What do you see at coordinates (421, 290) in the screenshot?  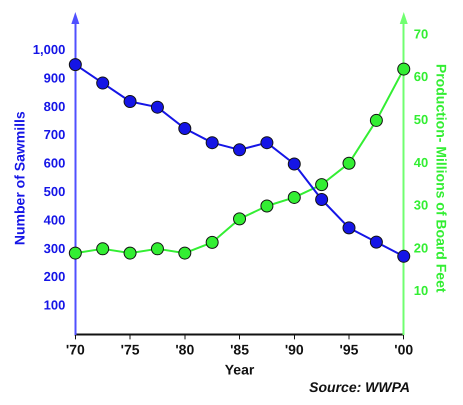 I see `y2-tick-label: 10` at bounding box center [421, 290].